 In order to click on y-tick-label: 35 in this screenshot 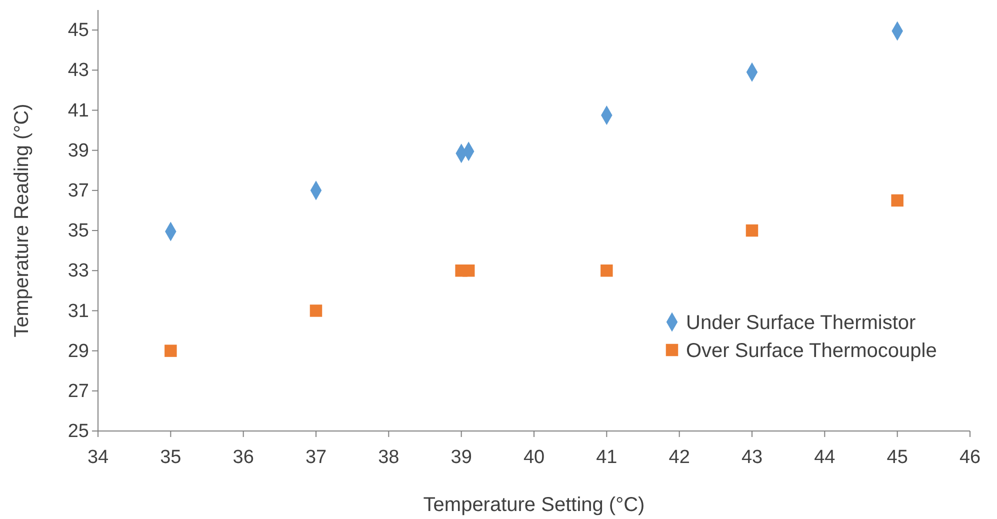, I will do `click(78, 231)`.